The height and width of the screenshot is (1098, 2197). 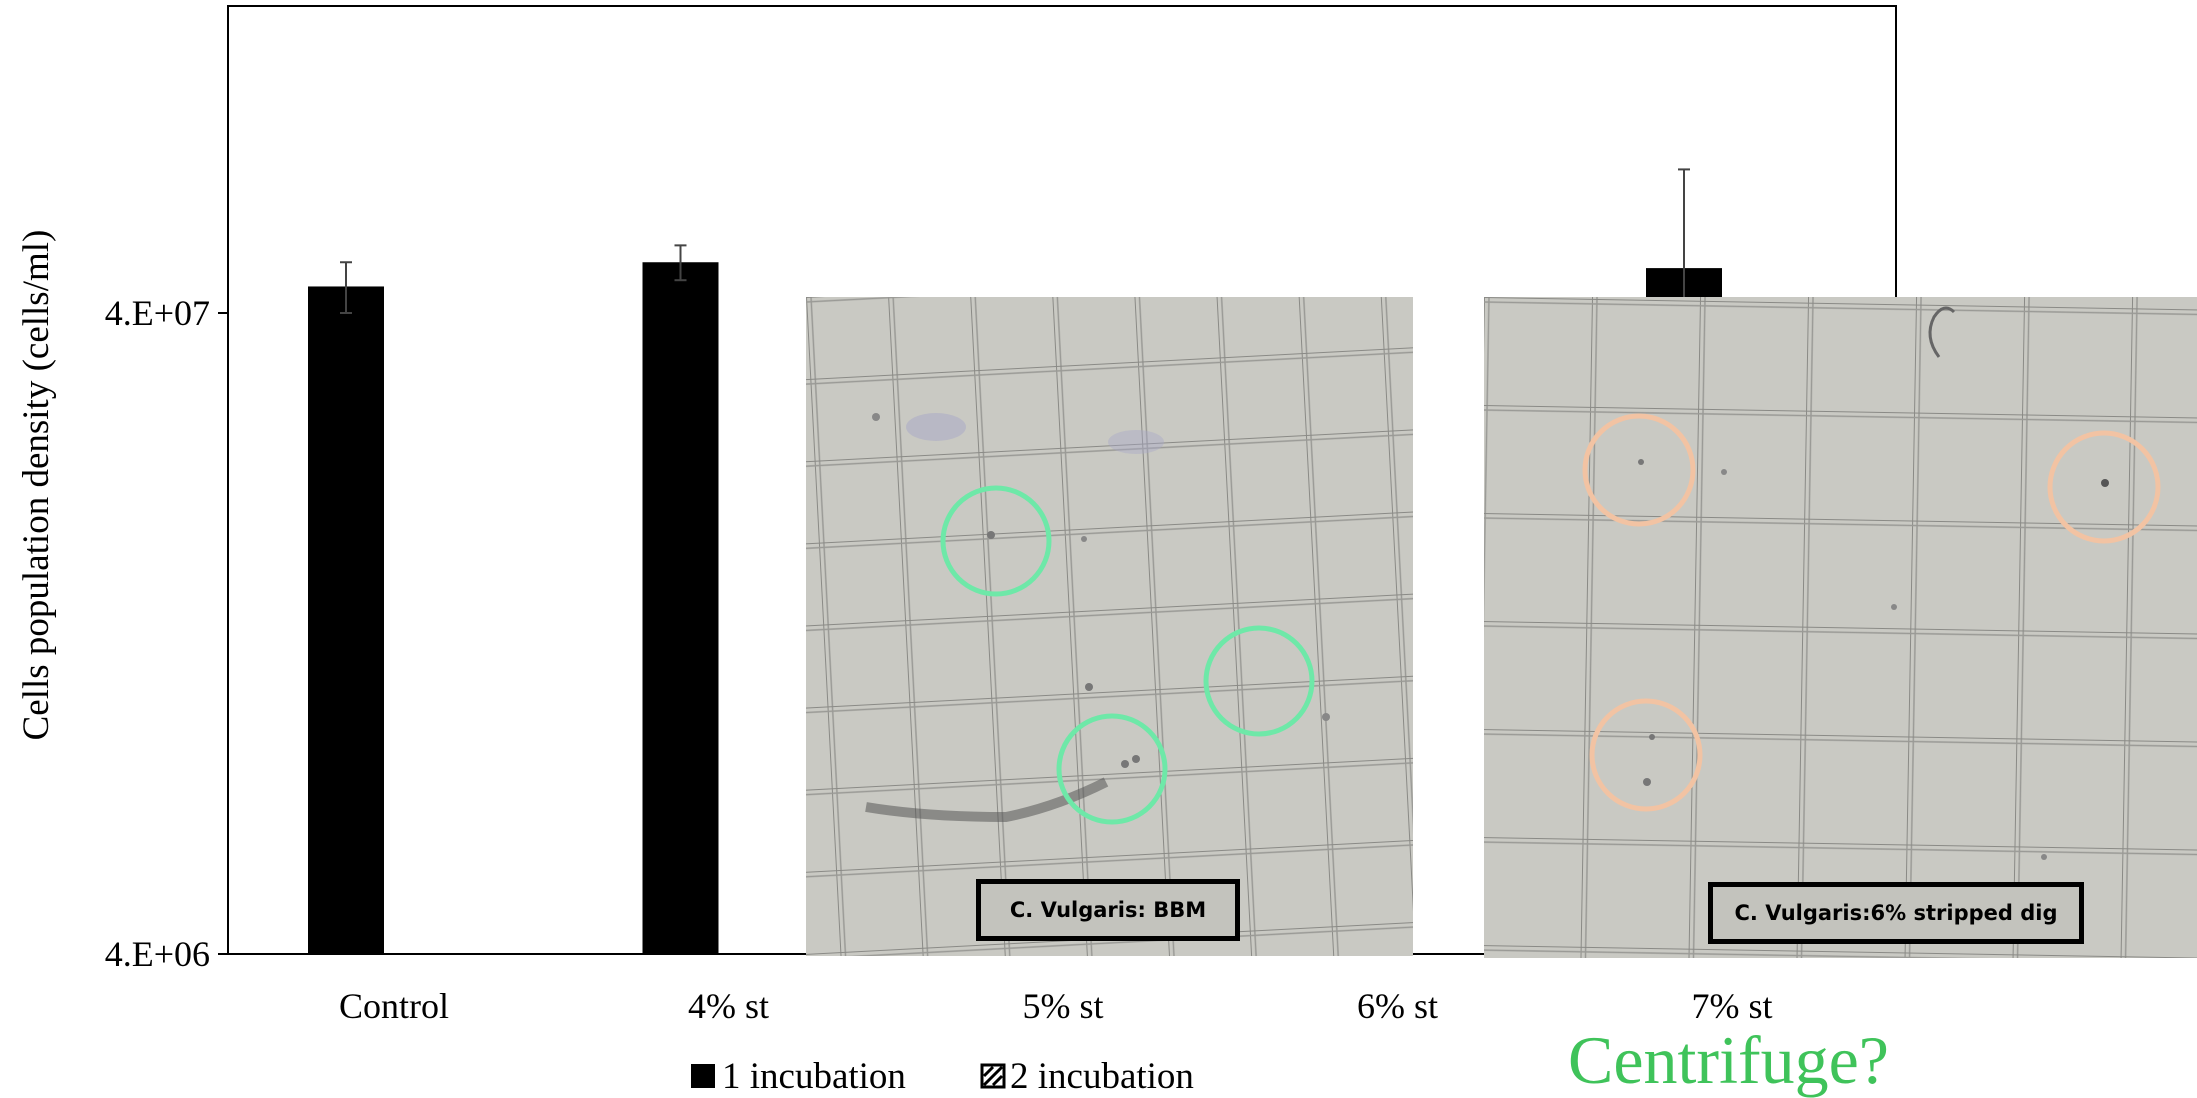 I want to click on legend-label-2-incubation: 2 incubation, so click(x=1102, y=1076).